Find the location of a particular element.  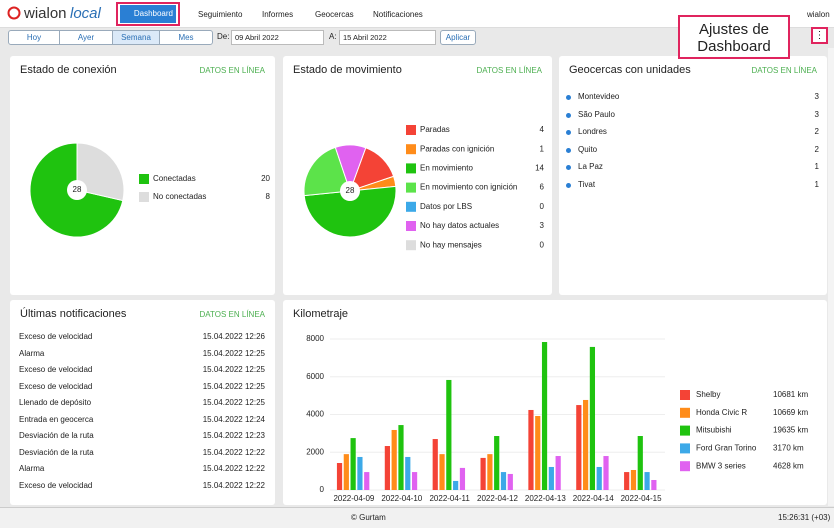

geofence-name: La Paz is located at coordinates (590, 167).